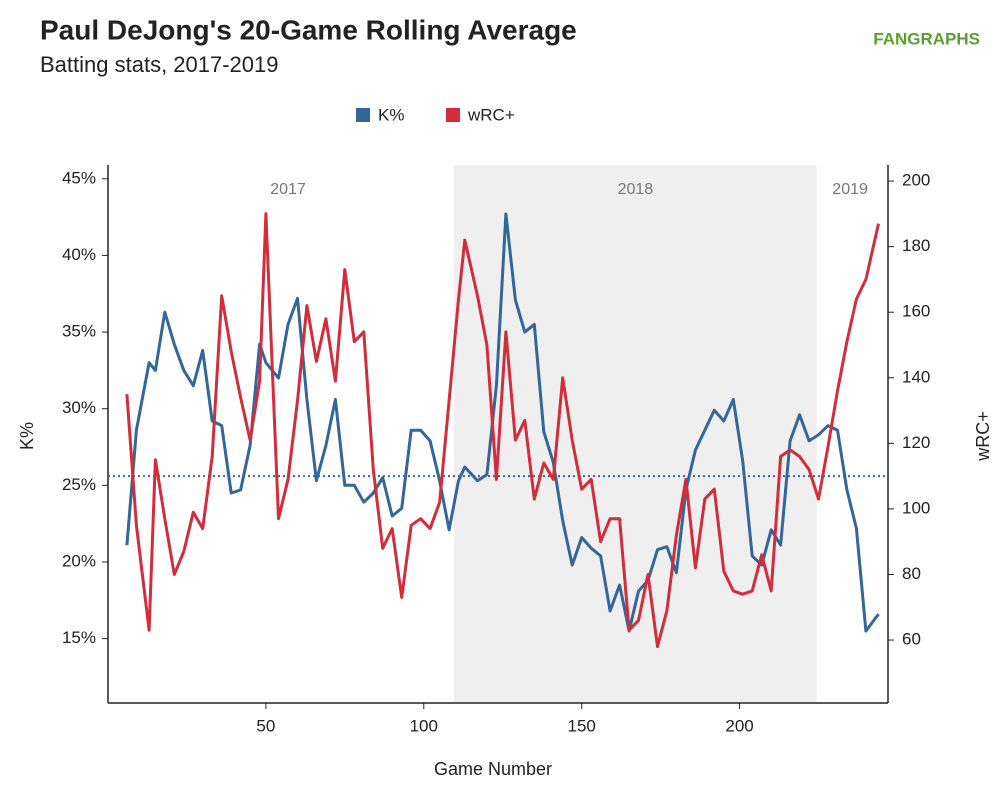 This screenshot has width=1007, height=807. What do you see at coordinates (288, 189) in the screenshot?
I see `season-label: 2017` at bounding box center [288, 189].